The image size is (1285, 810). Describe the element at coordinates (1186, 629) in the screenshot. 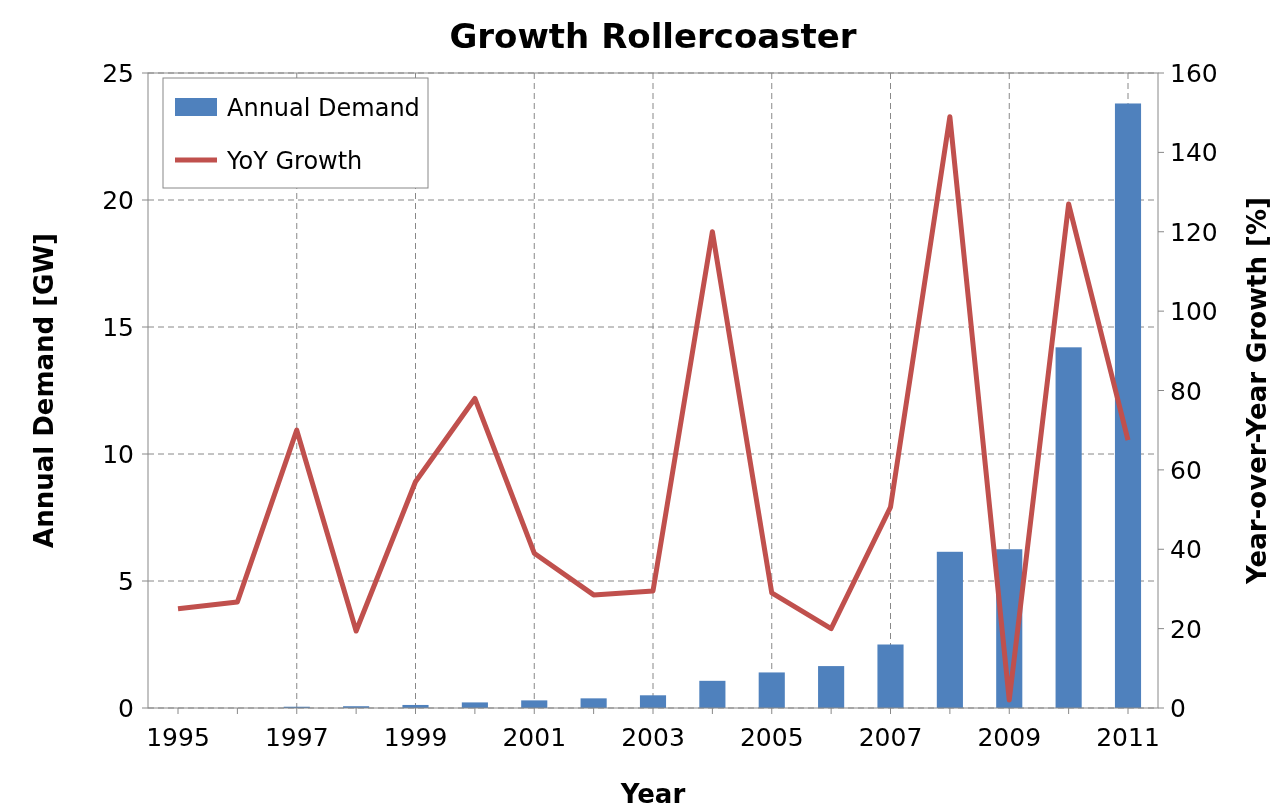

I see `y2-tick-label: 20` at that location.